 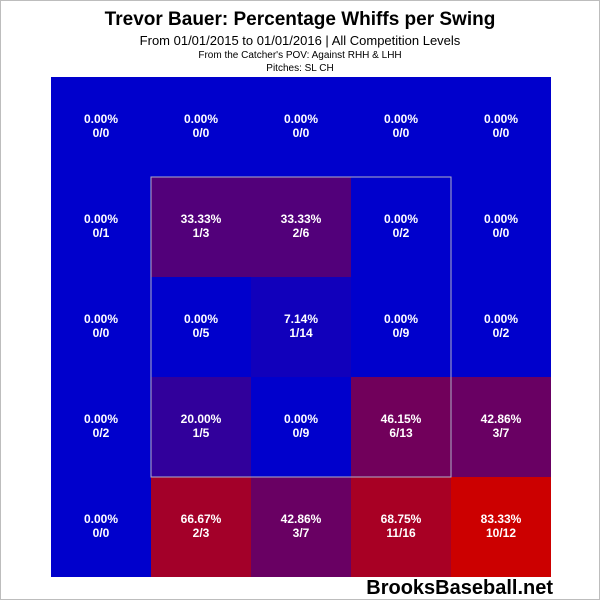 I want to click on cell-percentage-label: 83.33%, so click(x=501, y=519).